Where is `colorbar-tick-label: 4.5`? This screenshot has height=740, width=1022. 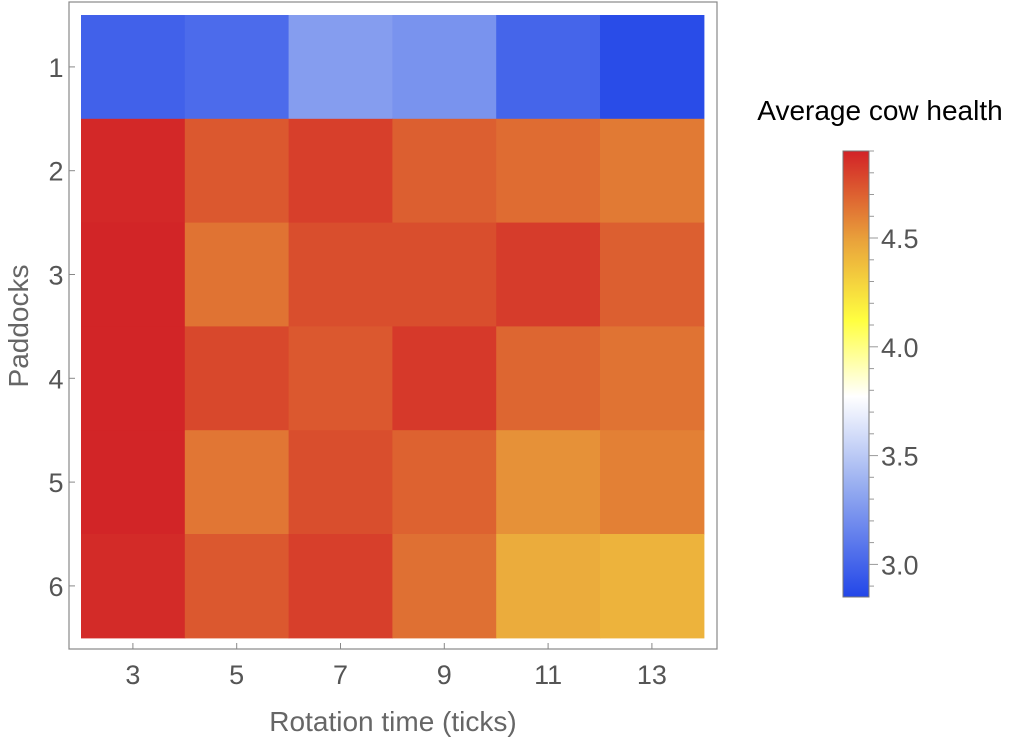 colorbar-tick-label: 4.5 is located at coordinates (900, 239).